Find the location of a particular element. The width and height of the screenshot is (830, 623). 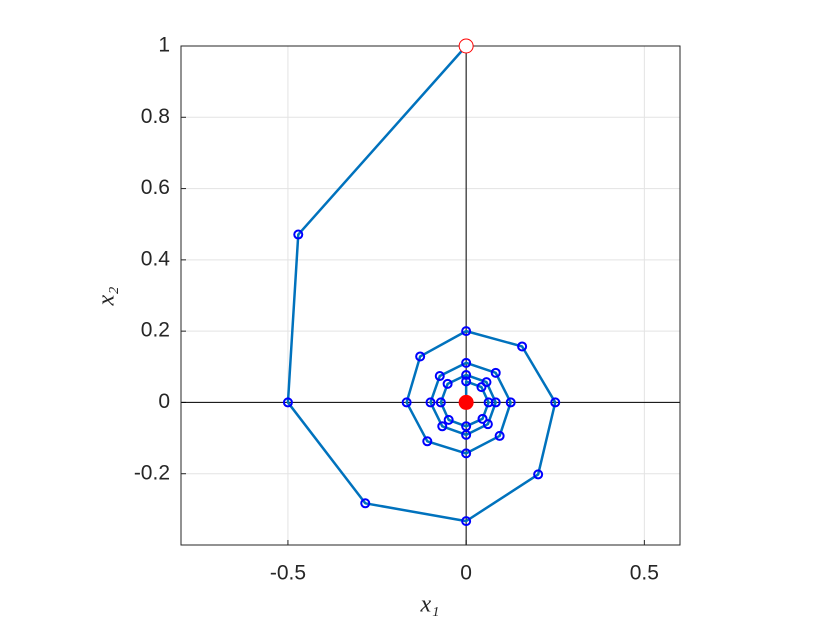

y-tick-label: 0 is located at coordinates (164, 401).